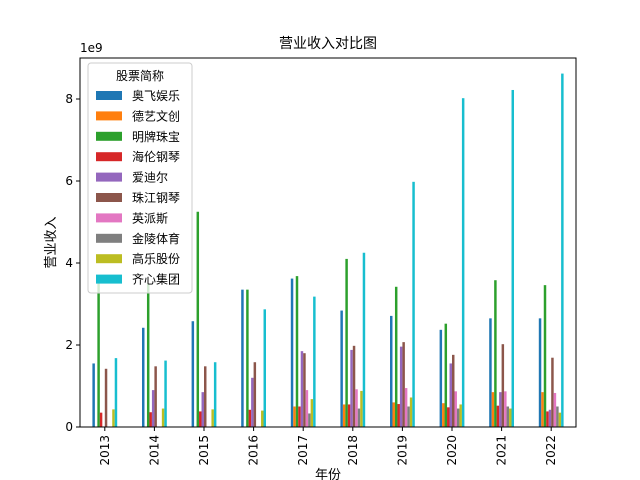  Describe the element at coordinates (254, 450) in the screenshot. I see `x-tick-label: 2016` at that location.